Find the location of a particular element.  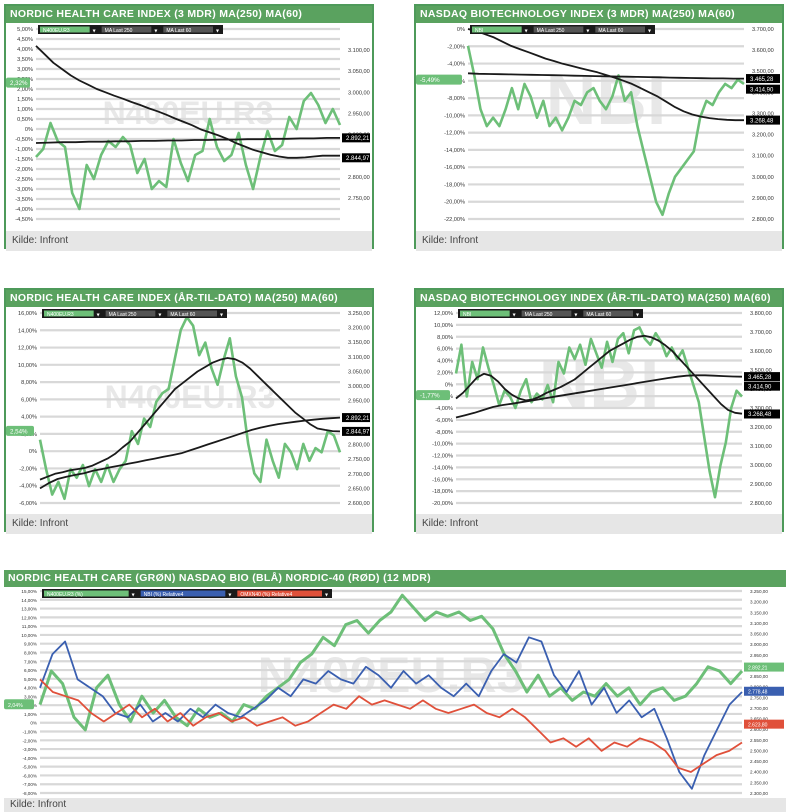

y-tick-label: -5,00% is located at coordinates (29, 767).